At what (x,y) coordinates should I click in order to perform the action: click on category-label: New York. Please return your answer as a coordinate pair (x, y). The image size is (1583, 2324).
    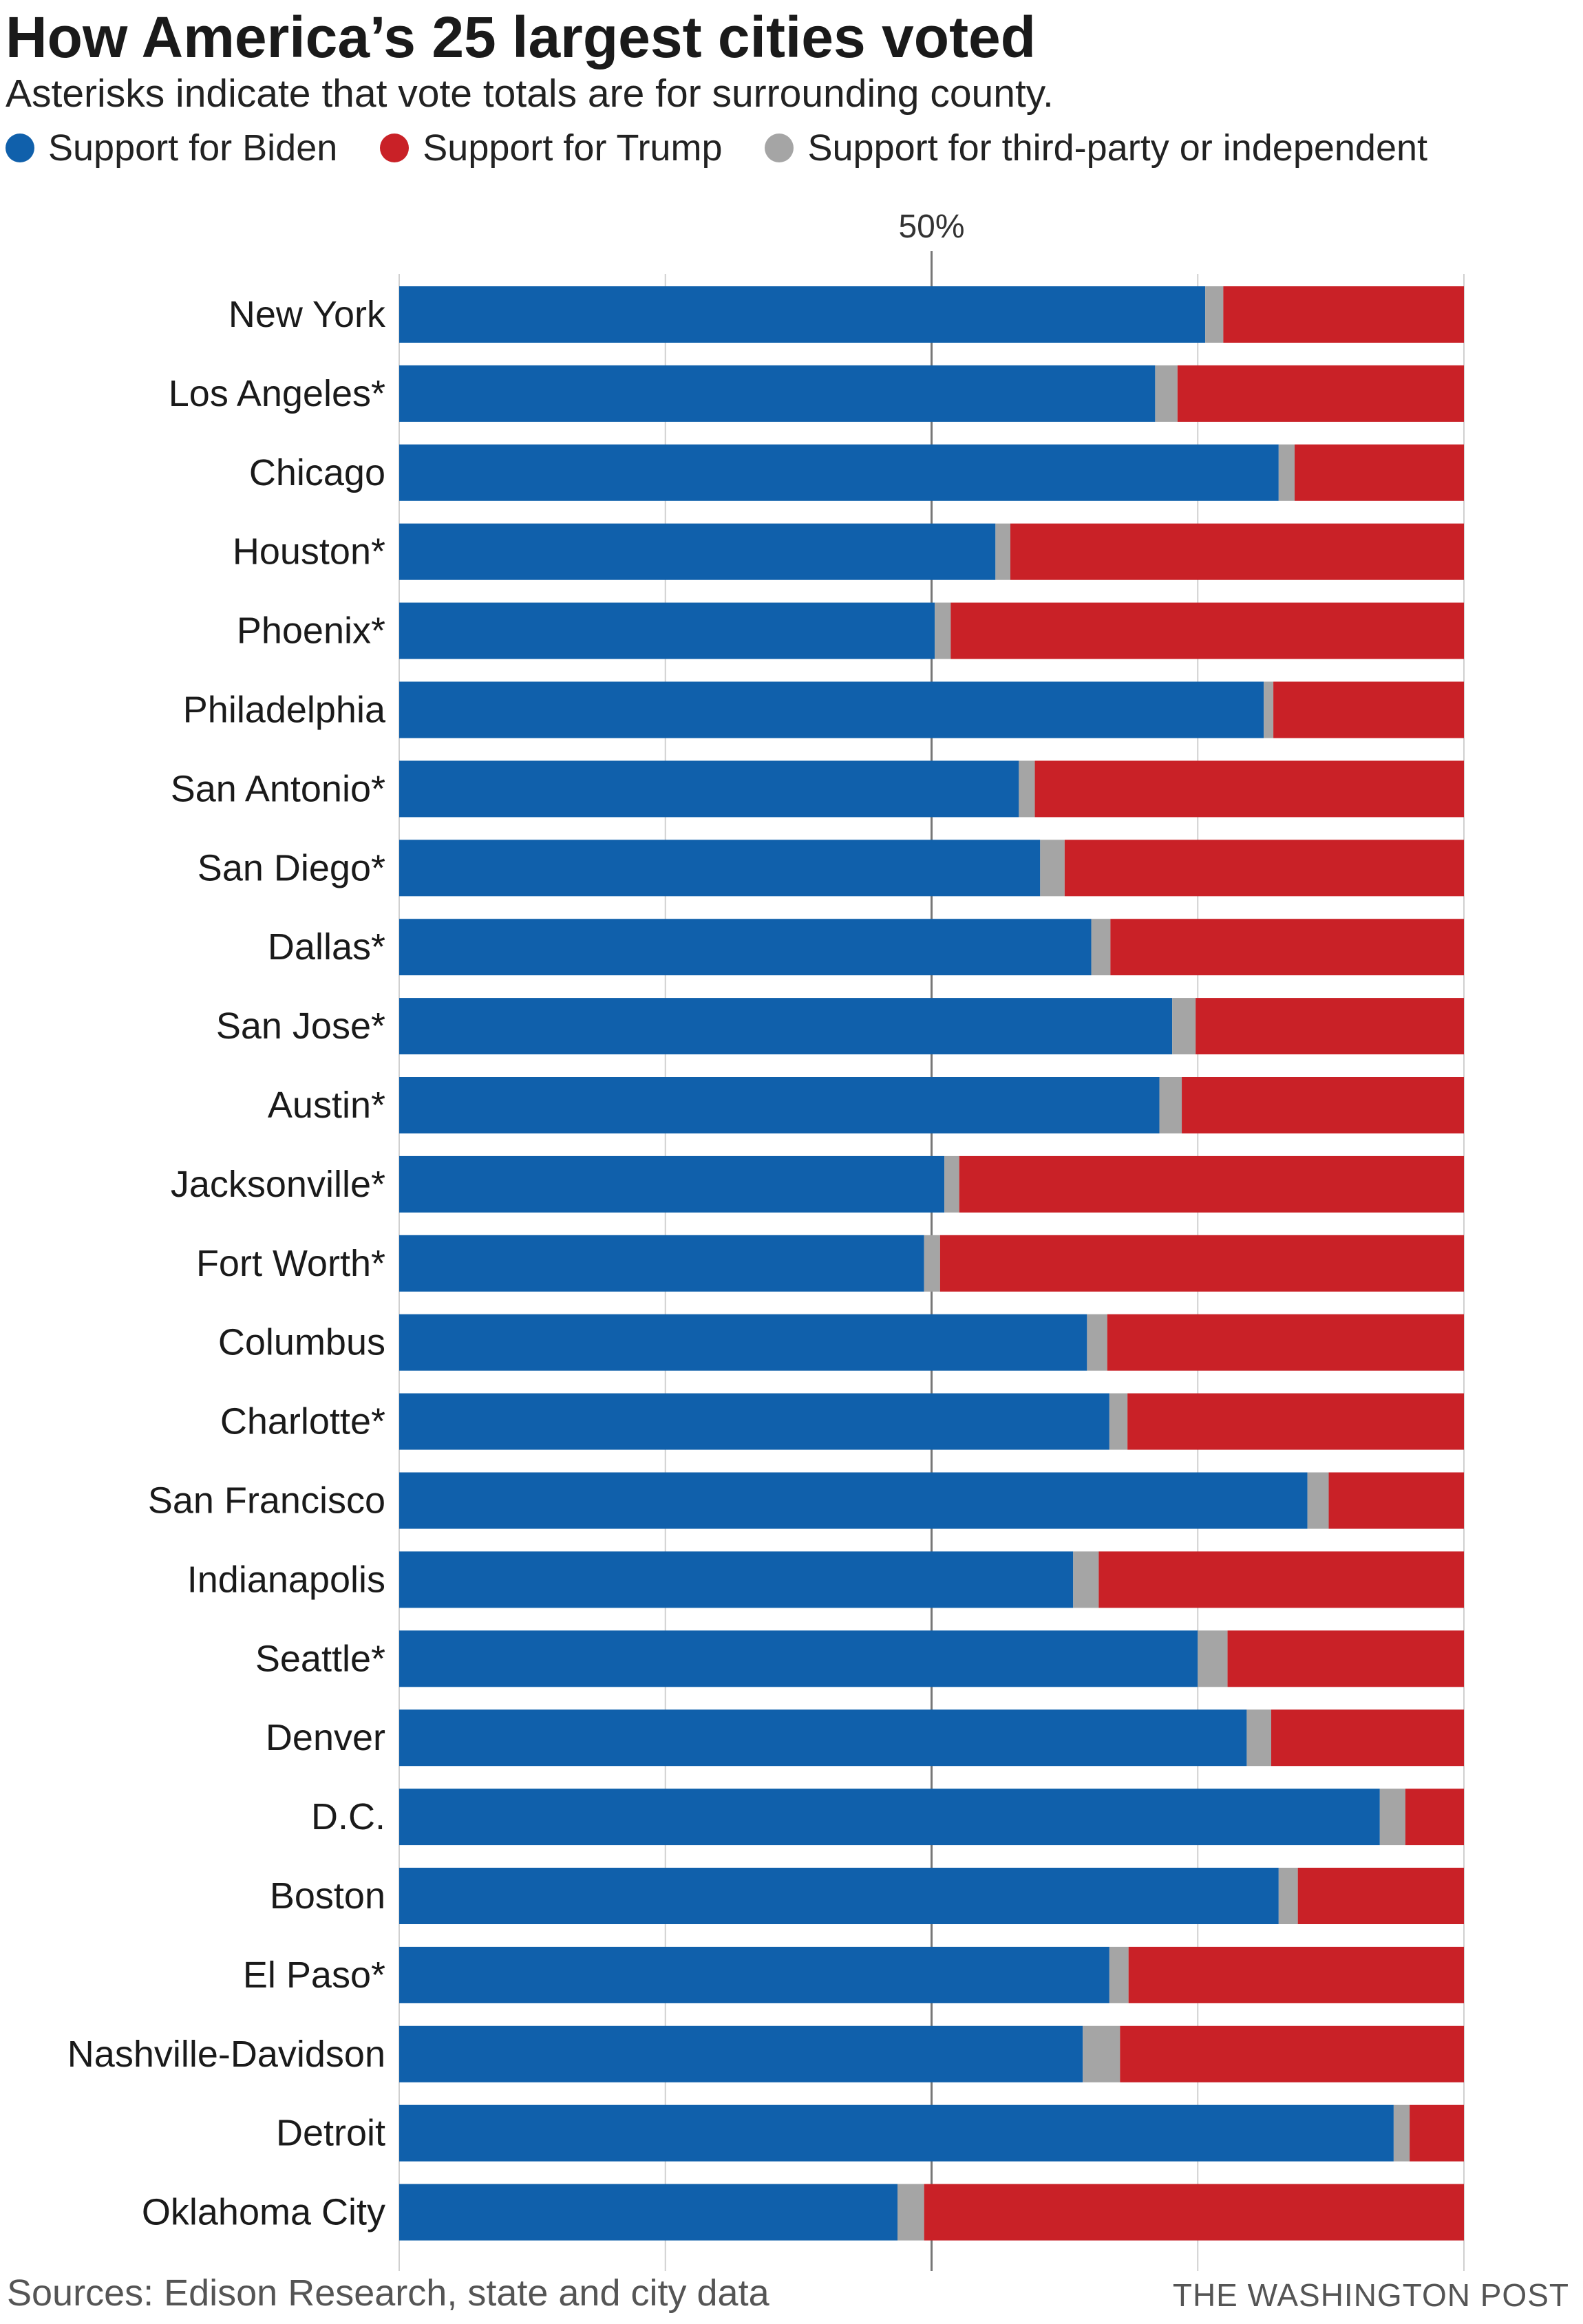
    Looking at the image, I should click on (307, 314).